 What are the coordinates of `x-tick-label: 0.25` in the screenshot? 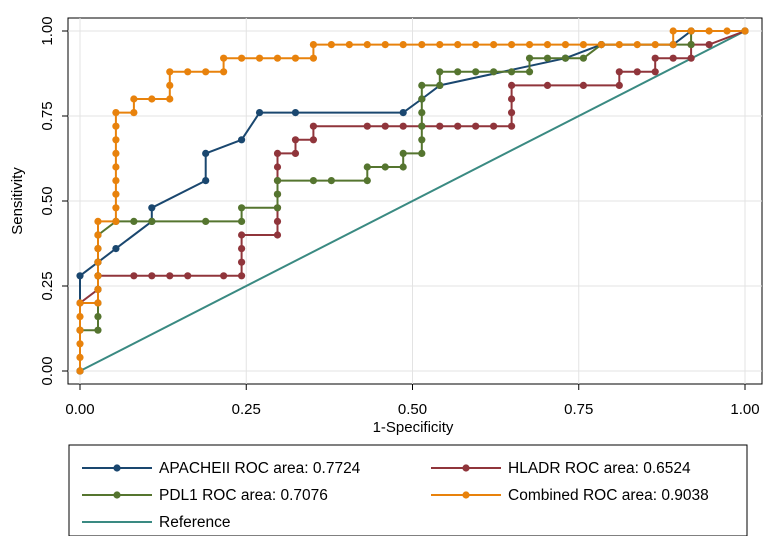 It's located at (246, 409).